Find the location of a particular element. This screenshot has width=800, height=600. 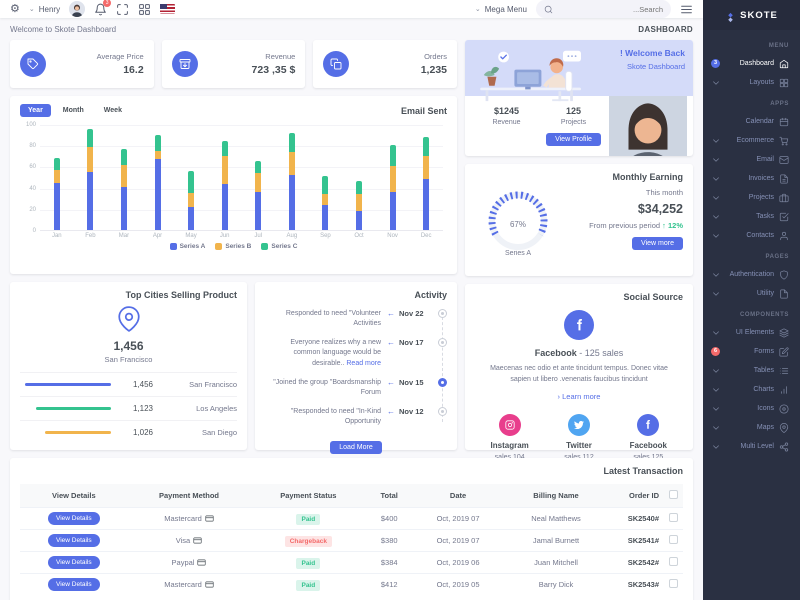

search-input is located at coordinates (610, 9).